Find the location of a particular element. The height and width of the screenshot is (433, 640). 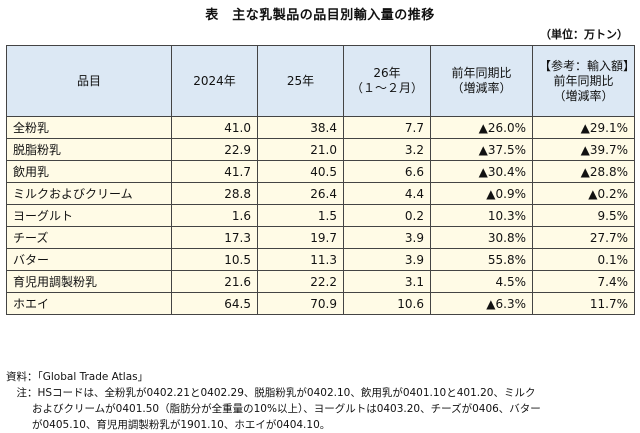

table-row: 脱脂粉乳 22.9 21.0 3.2 ▲37.5% ▲39.7% is located at coordinates (320, 149).